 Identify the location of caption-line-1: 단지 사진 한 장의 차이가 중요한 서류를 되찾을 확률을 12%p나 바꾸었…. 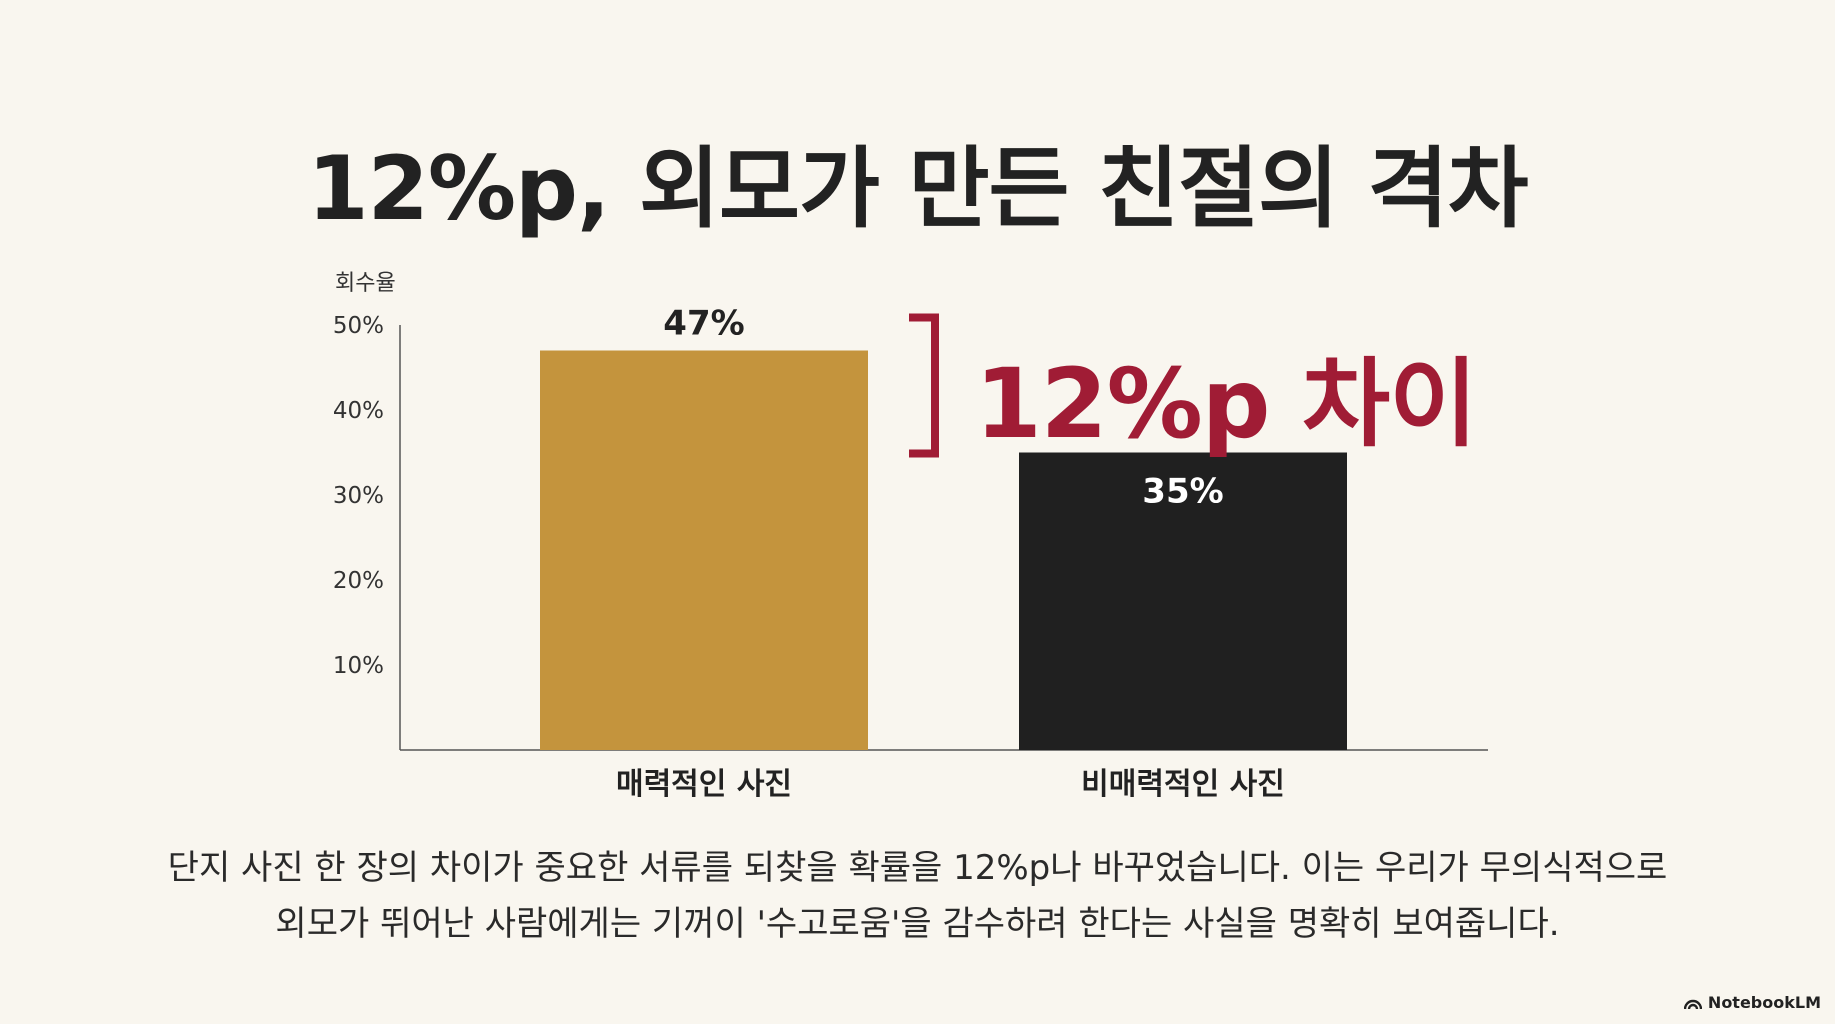
(917, 868).